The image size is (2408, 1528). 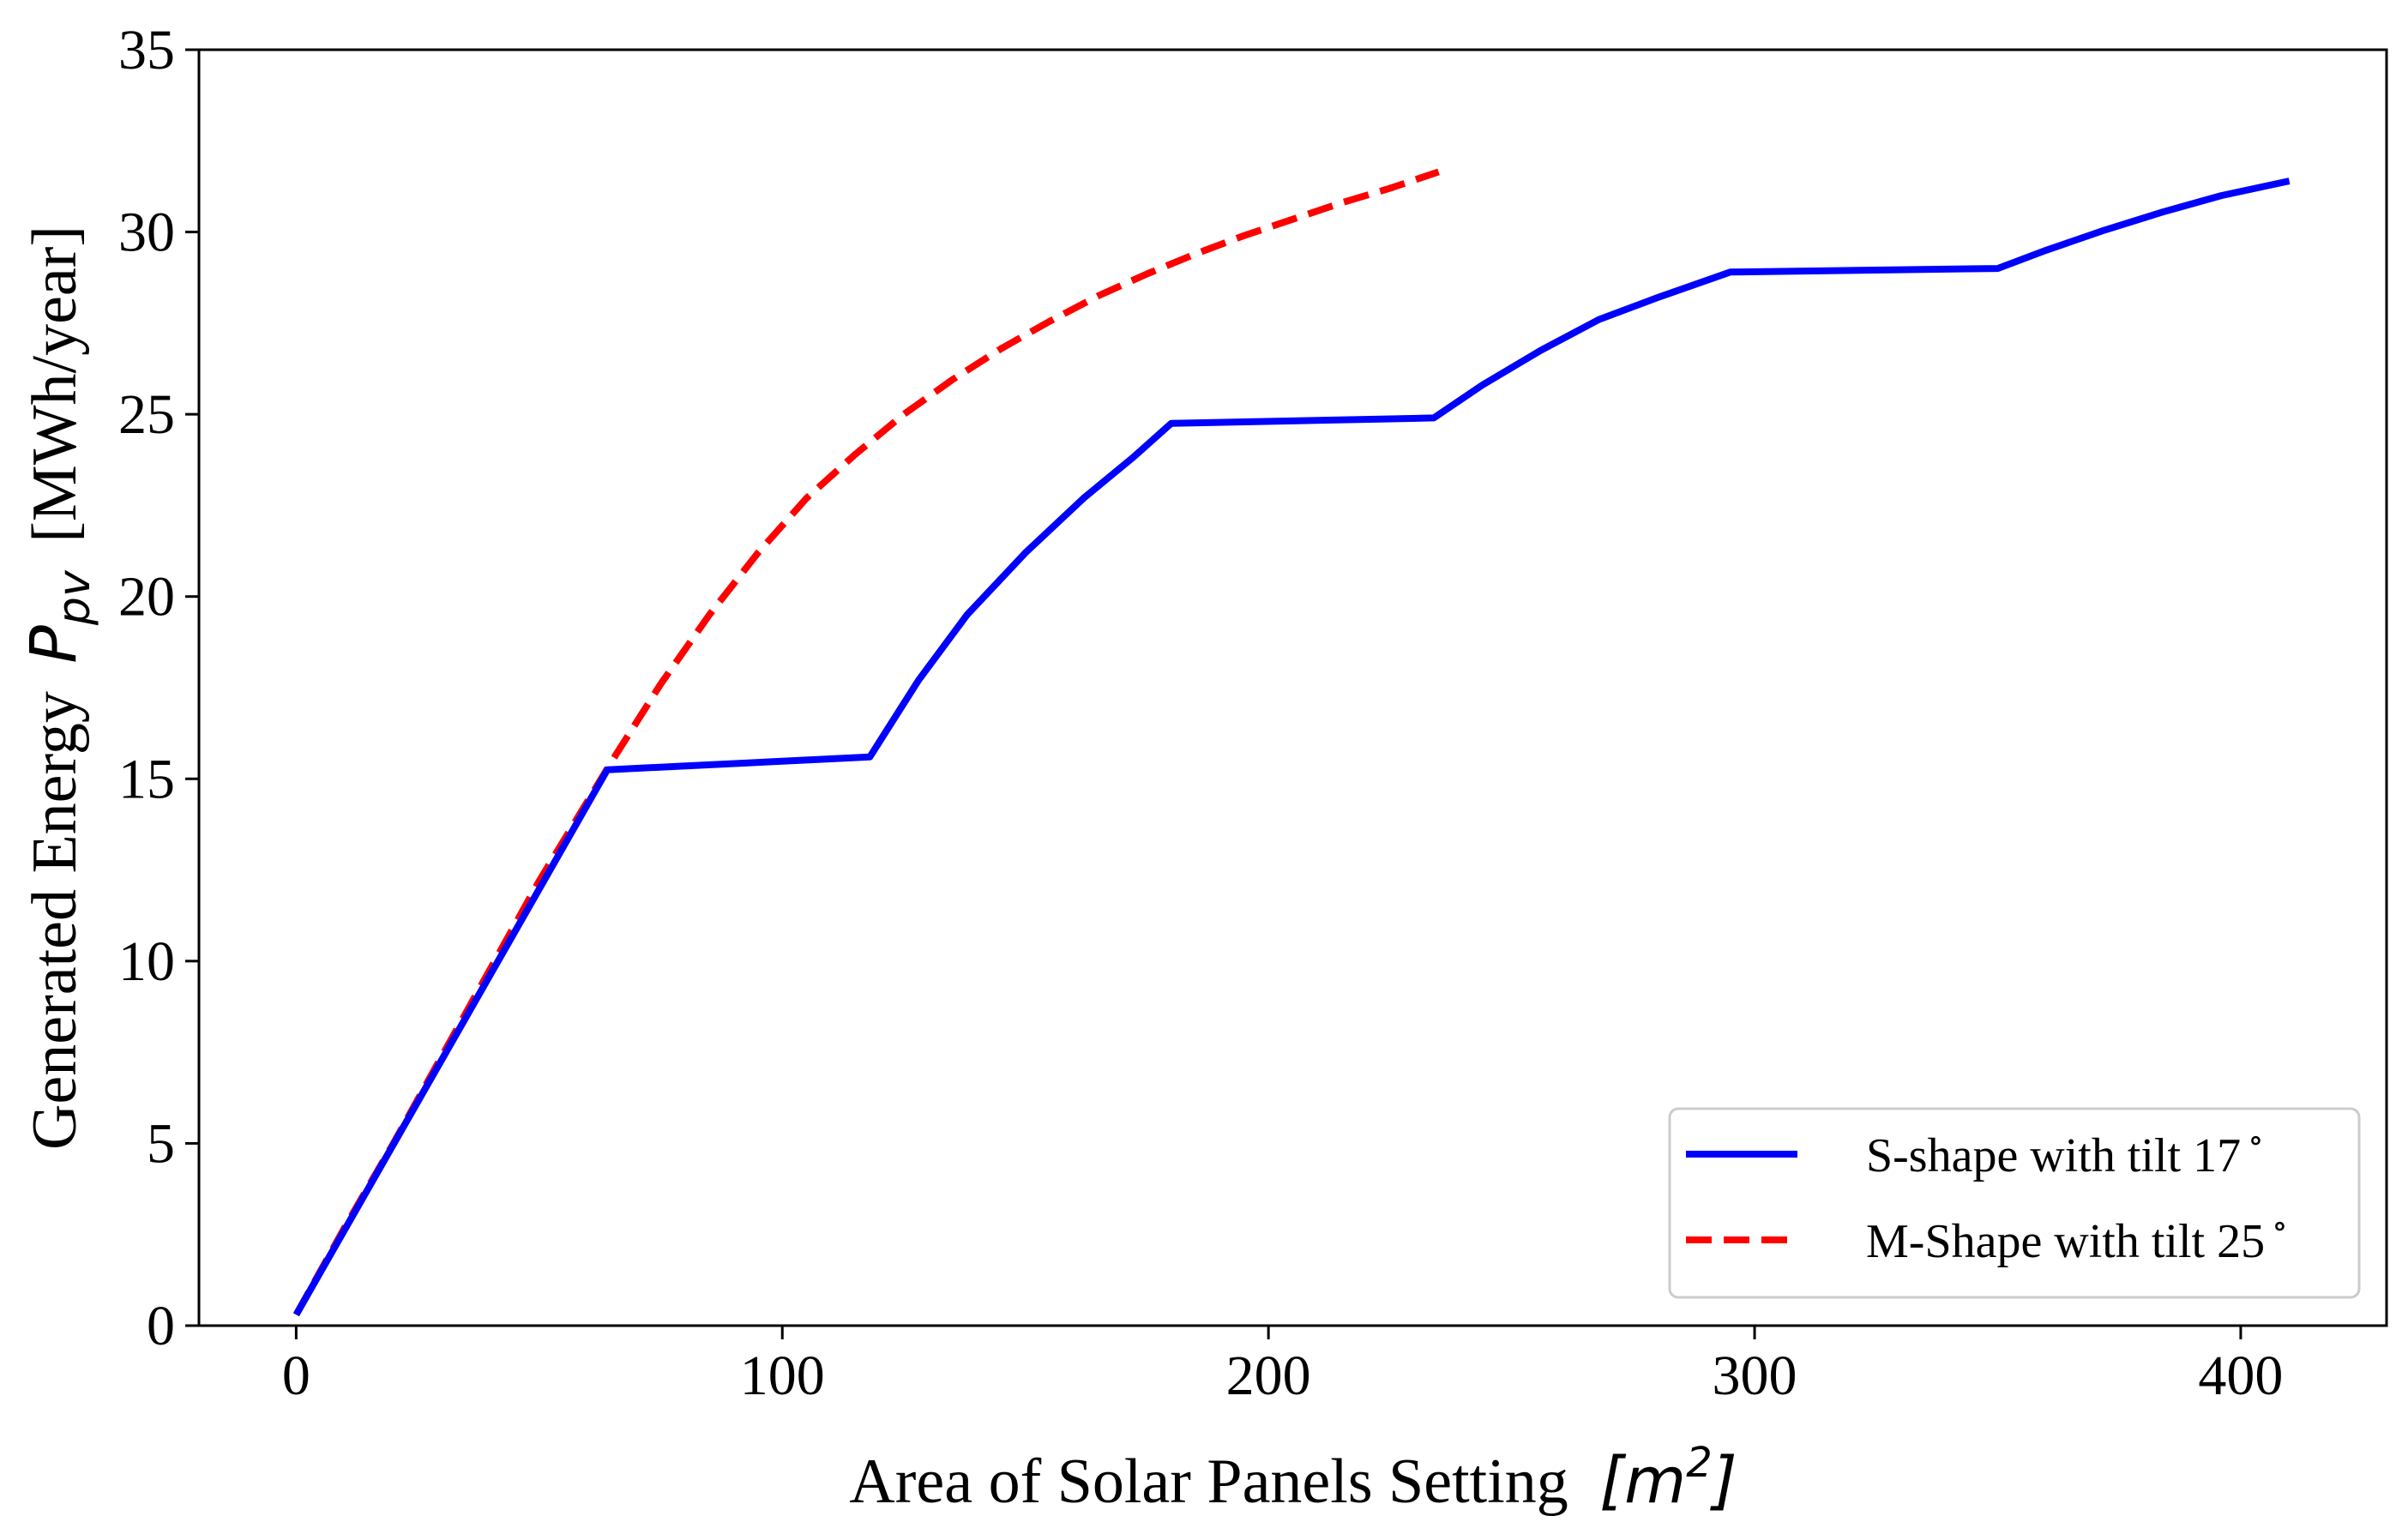 What do you see at coordinates (1723, 1481) in the screenshot?
I see `x-axis-label-close: ]` at bounding box center [1723, 1481].